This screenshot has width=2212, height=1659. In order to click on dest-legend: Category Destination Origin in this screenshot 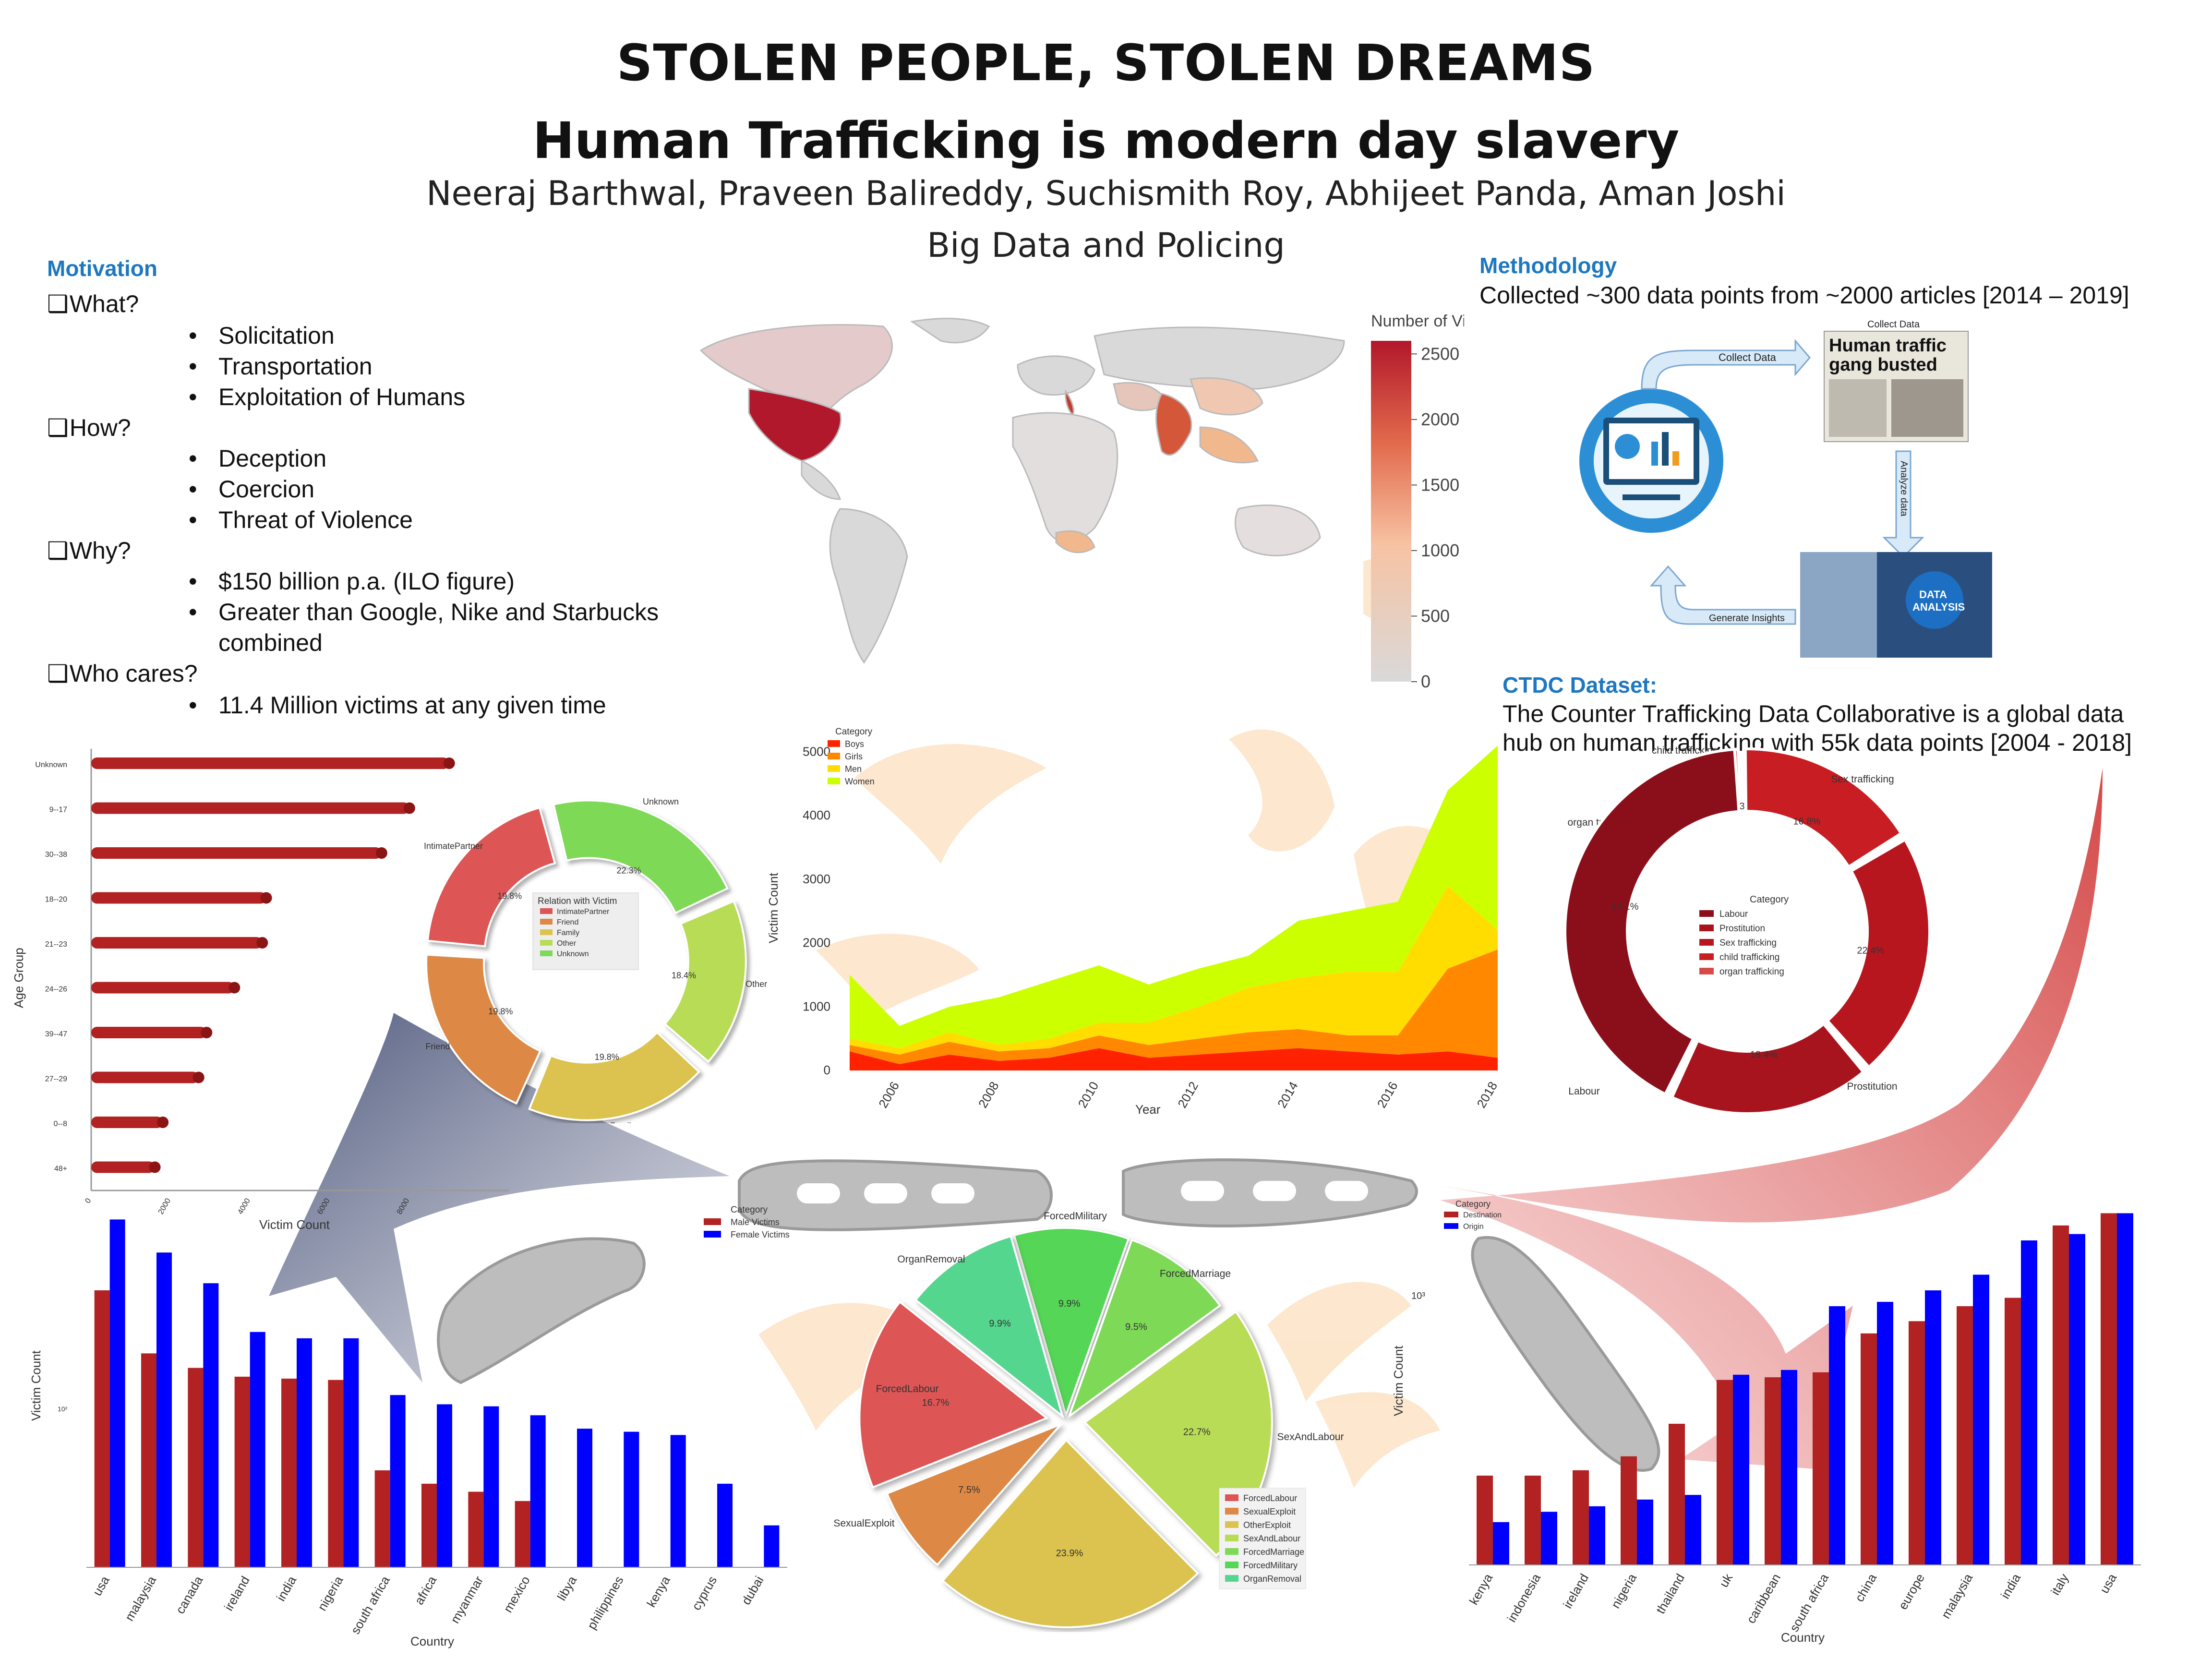, I will do `click(1473, 1215)`.